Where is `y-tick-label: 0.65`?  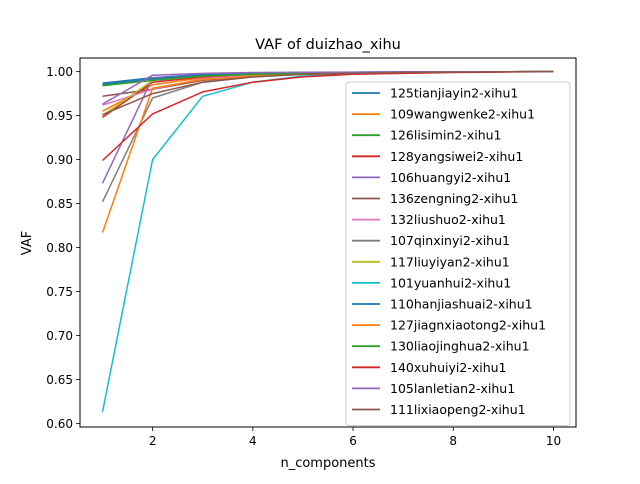 y-tick-label: 0.65 is located at coordinates (59, 380).